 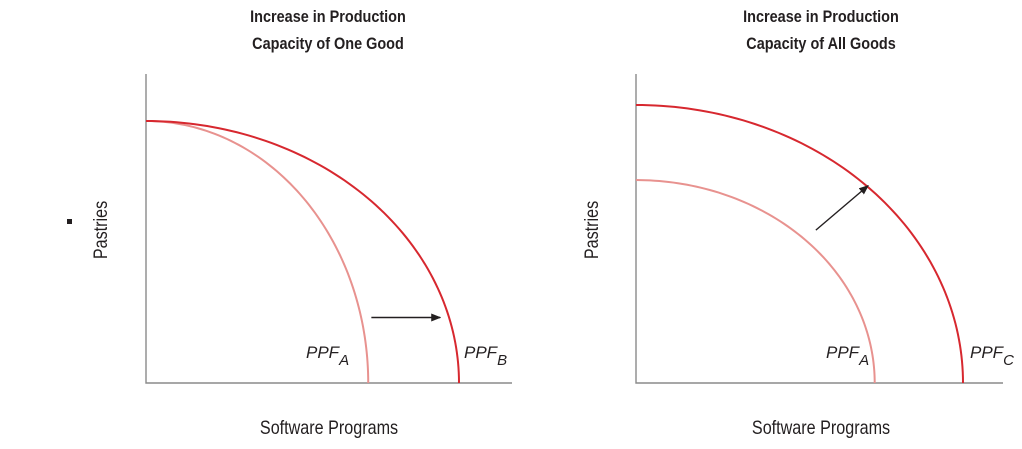 I want to click on shift-arrow, so click(x=842, y=207).